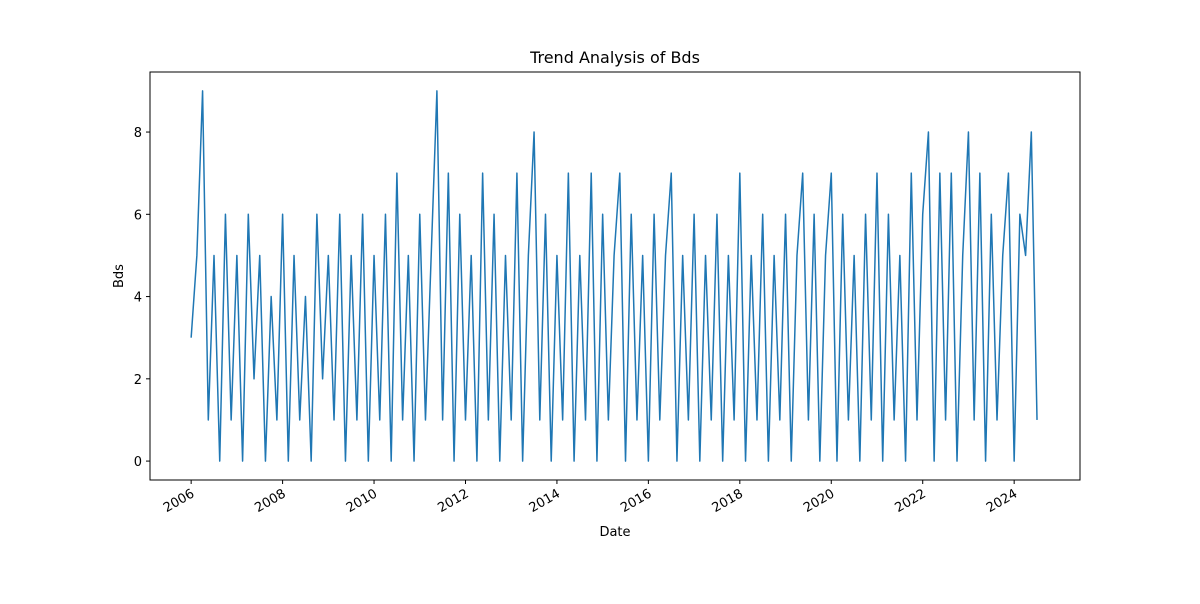 This screenshot has width=1200, height=604. Describe the element at coordinates (179, 501) in the screenshot. I see `x-tick-label: 2006` at that location.